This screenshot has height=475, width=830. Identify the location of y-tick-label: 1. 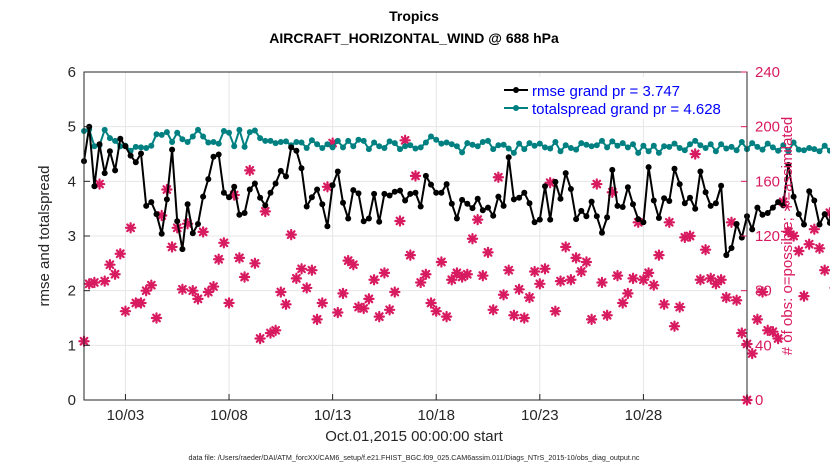
(72, 345).